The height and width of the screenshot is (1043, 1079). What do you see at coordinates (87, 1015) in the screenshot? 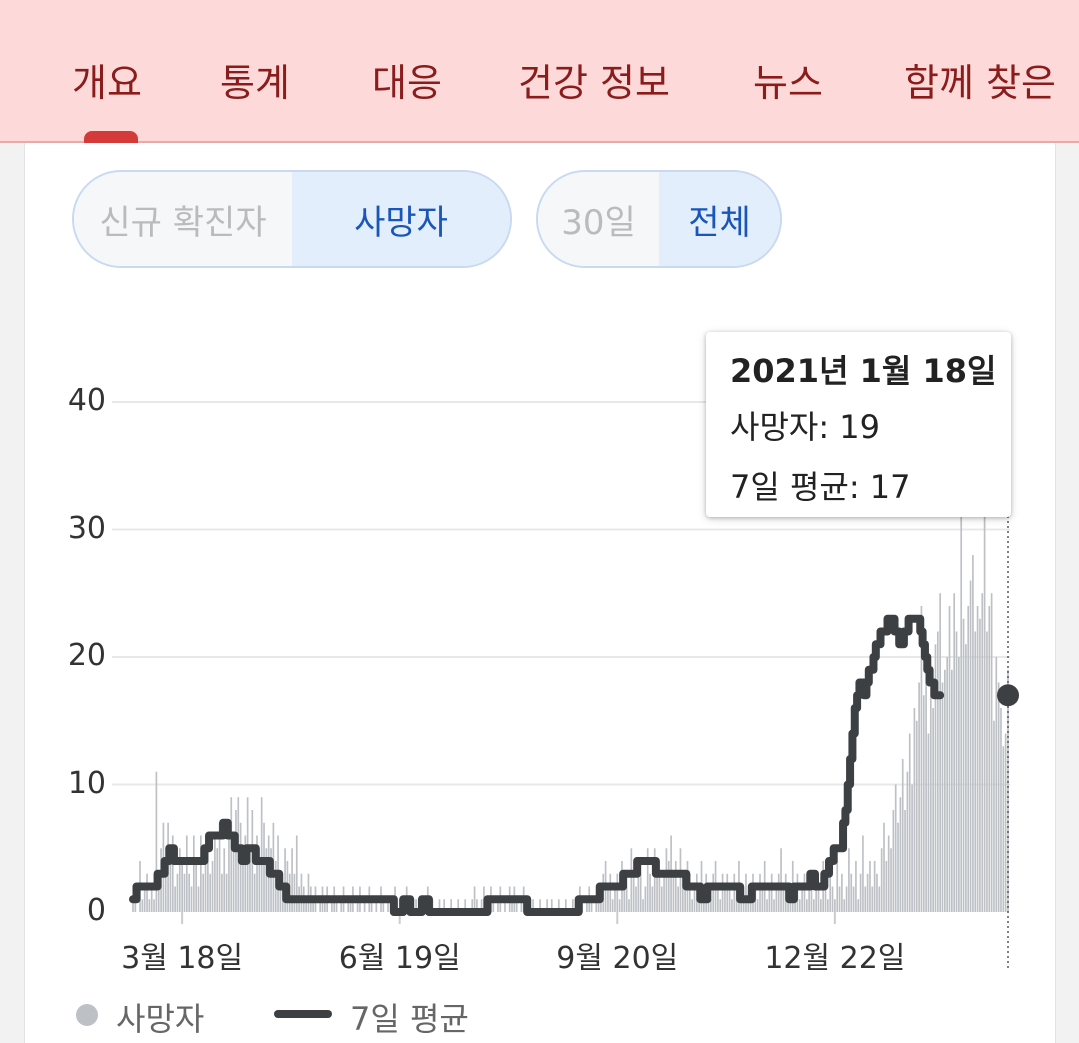
I see `legend-bar-swatch` at bounding box center [87, 1015].